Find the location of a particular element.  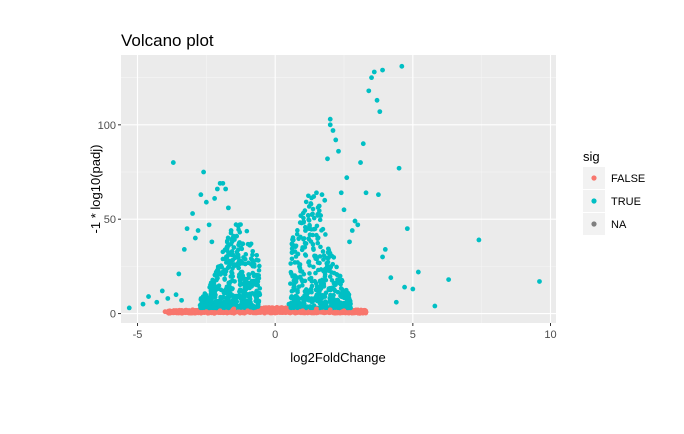

legend-label-na: NA is located at coordinates (619, 225).